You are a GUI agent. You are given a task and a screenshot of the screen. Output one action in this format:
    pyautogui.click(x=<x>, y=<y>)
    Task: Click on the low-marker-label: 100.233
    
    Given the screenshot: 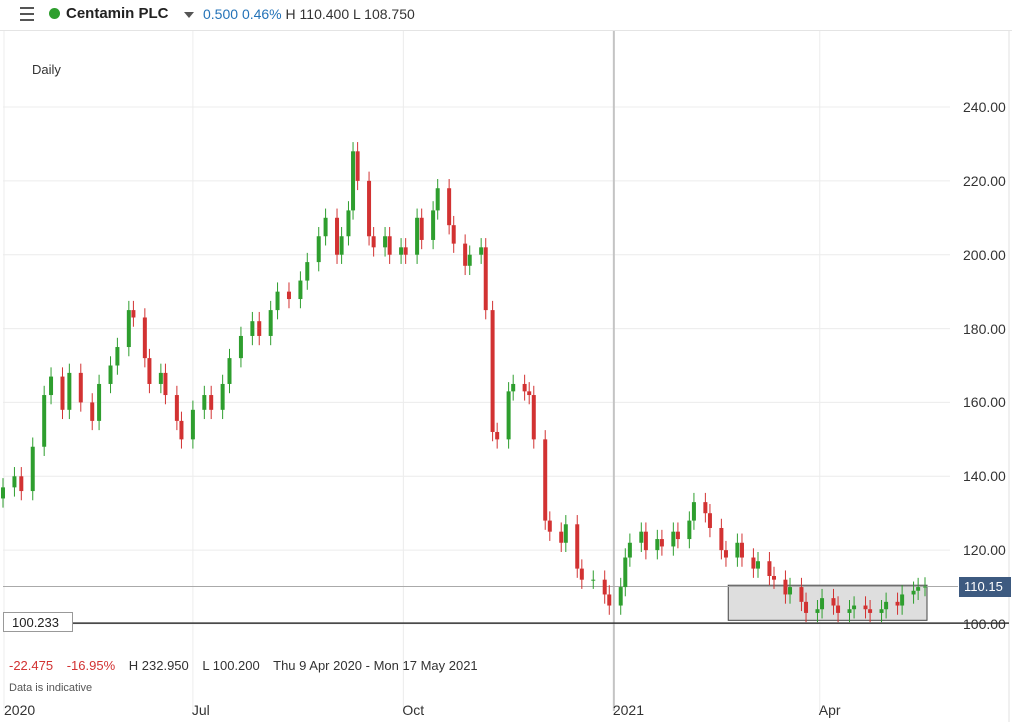 What is the action you would take?
    pyautogui.click(x=38, y=622)
    